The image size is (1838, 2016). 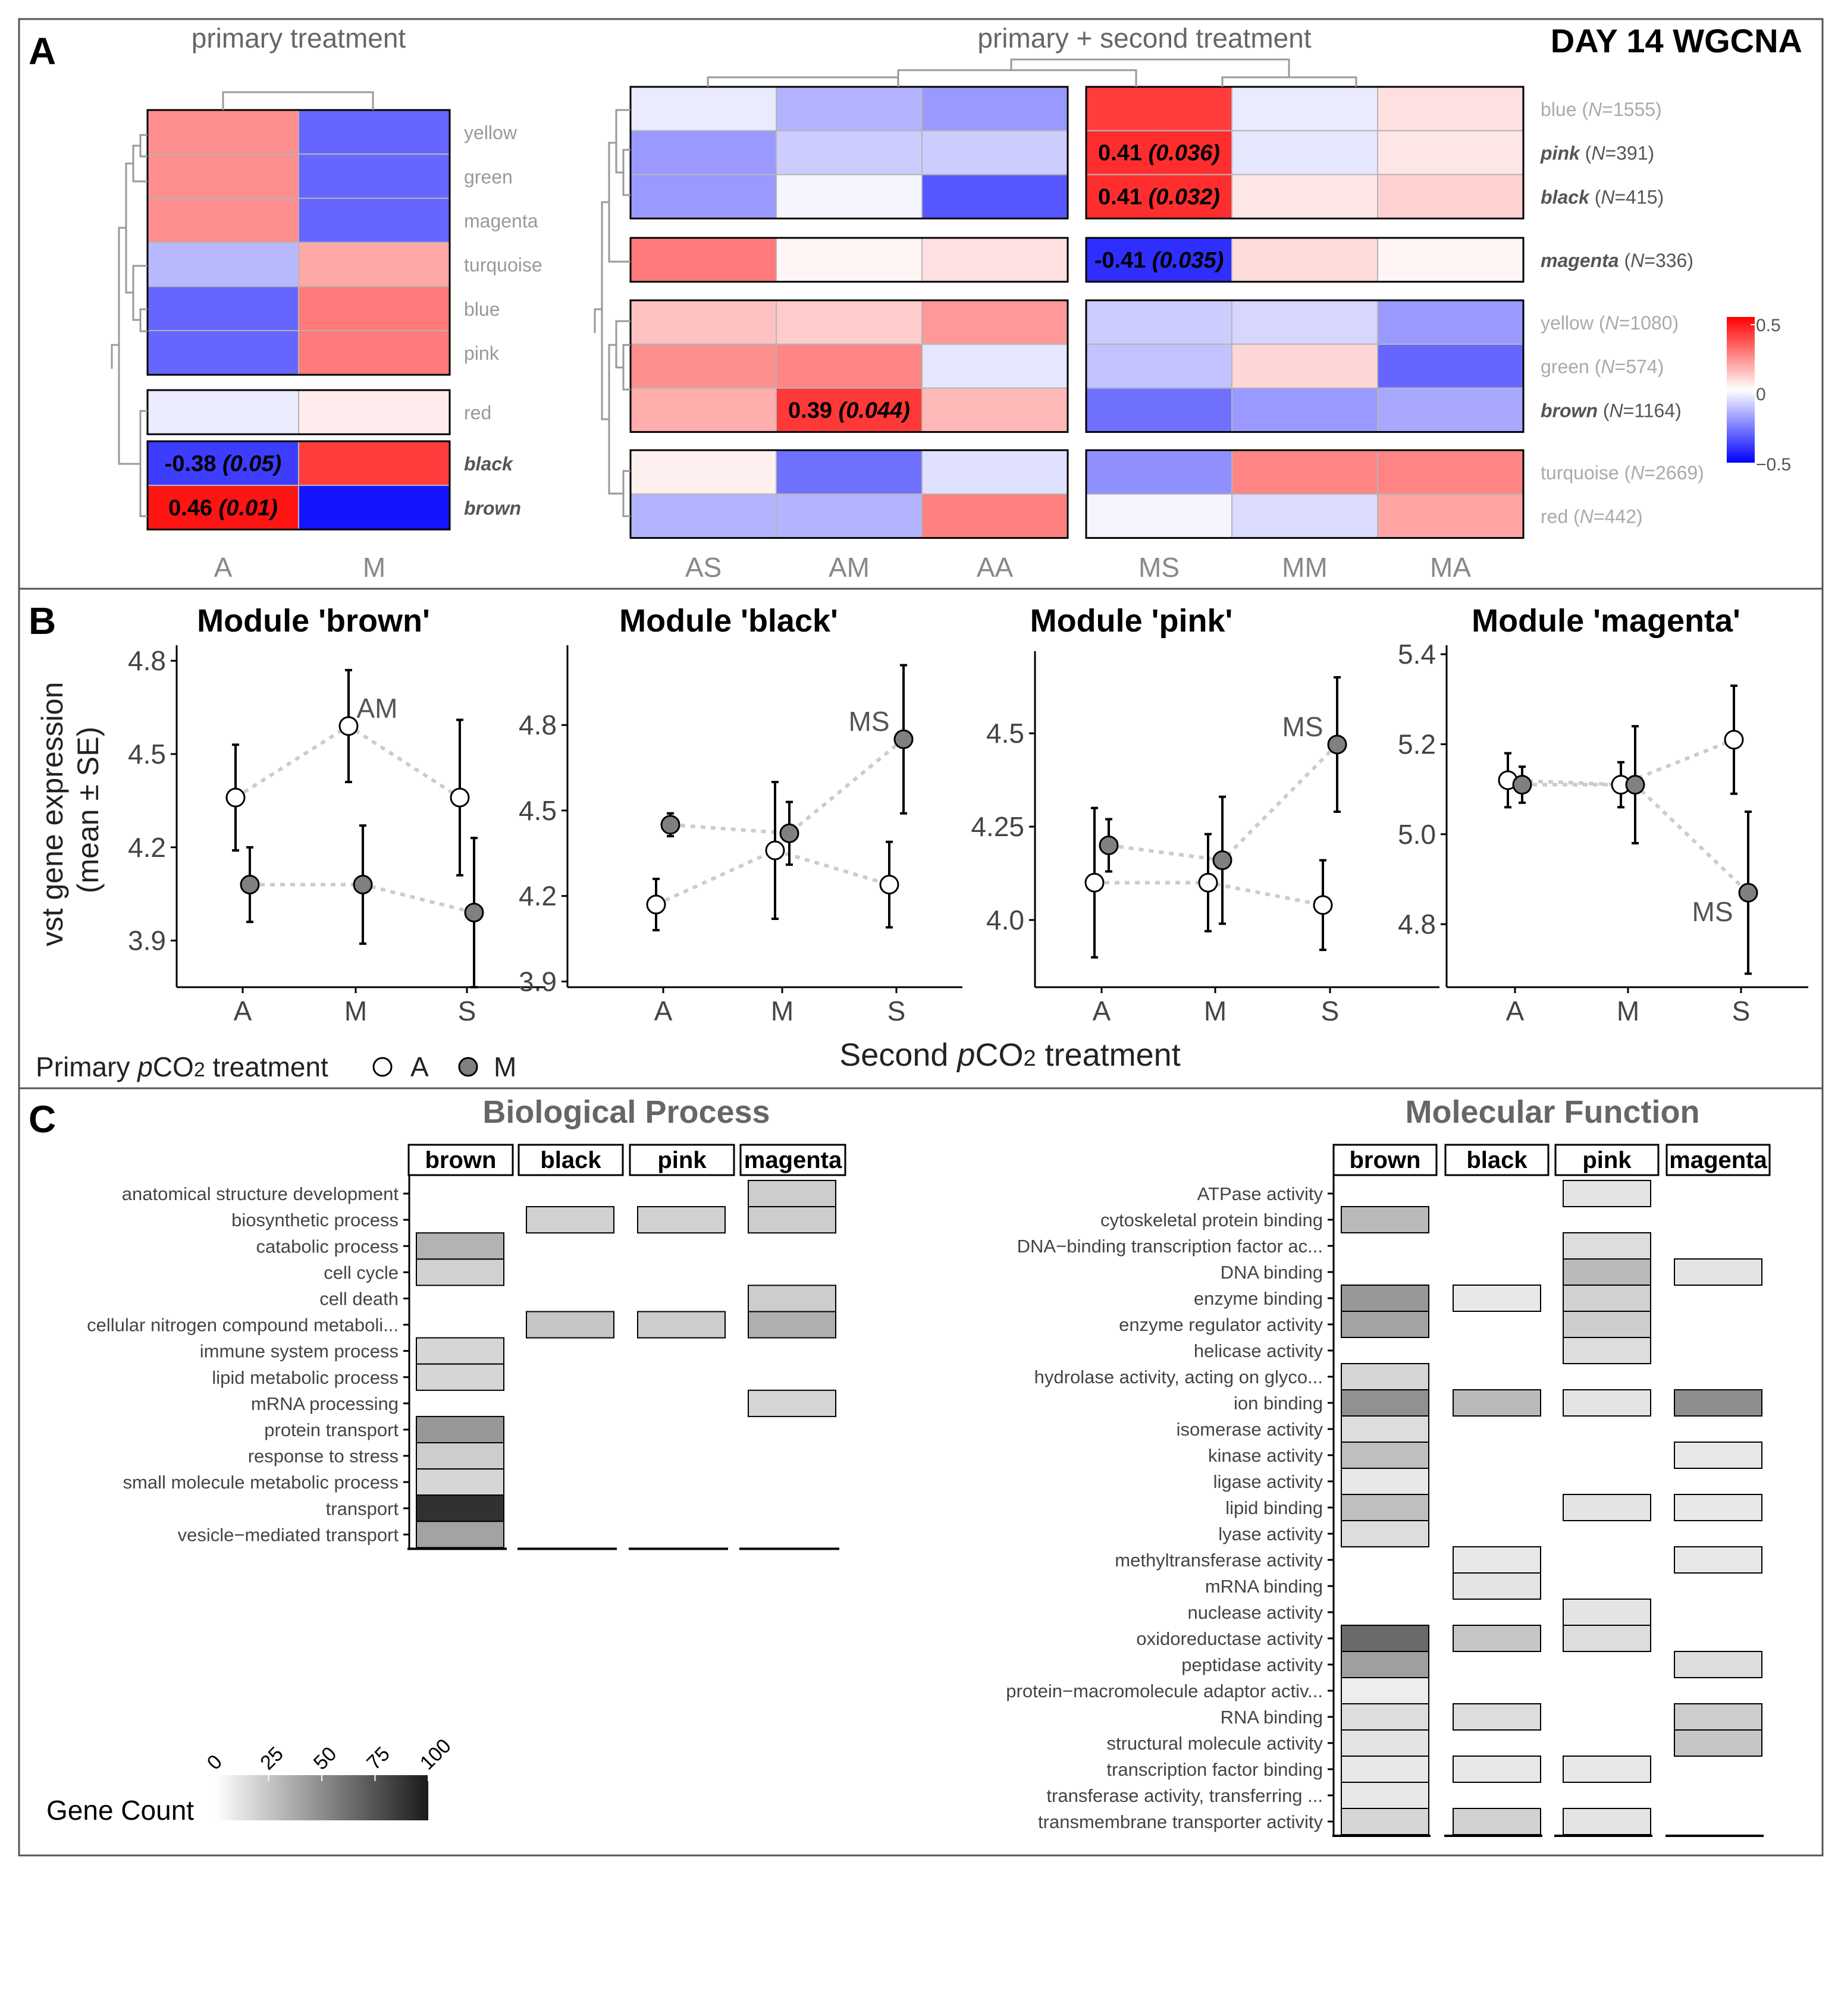 What do you see at coordinates (482, 353) in the screenshot?
I see `heatmap-row-label: pink` at bounding box center [482, 353].